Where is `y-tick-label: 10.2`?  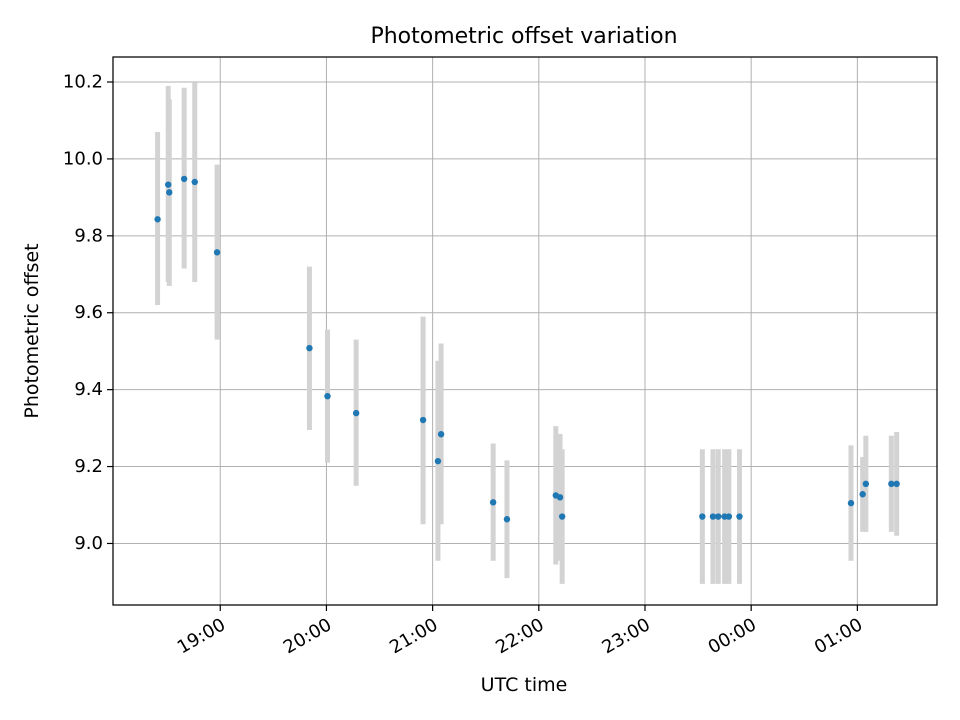
y-tick-label: 10.2 is located at coordinates (83, 81).